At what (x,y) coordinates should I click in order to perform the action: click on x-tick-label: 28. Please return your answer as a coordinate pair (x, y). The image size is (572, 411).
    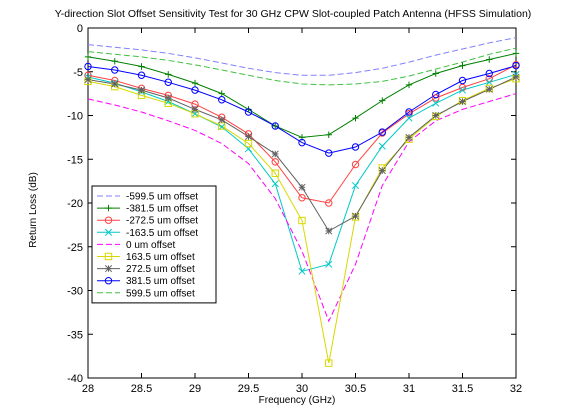
    Looking at the image, I should click on (88, 389).